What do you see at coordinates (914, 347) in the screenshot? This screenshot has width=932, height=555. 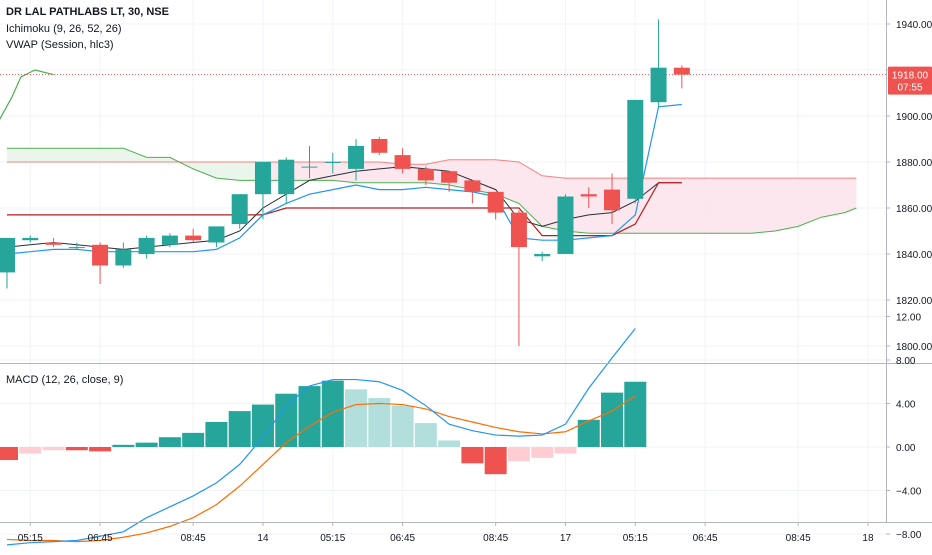 I see `price-tick-label: 1800.00` at bounding box center [914, 347].